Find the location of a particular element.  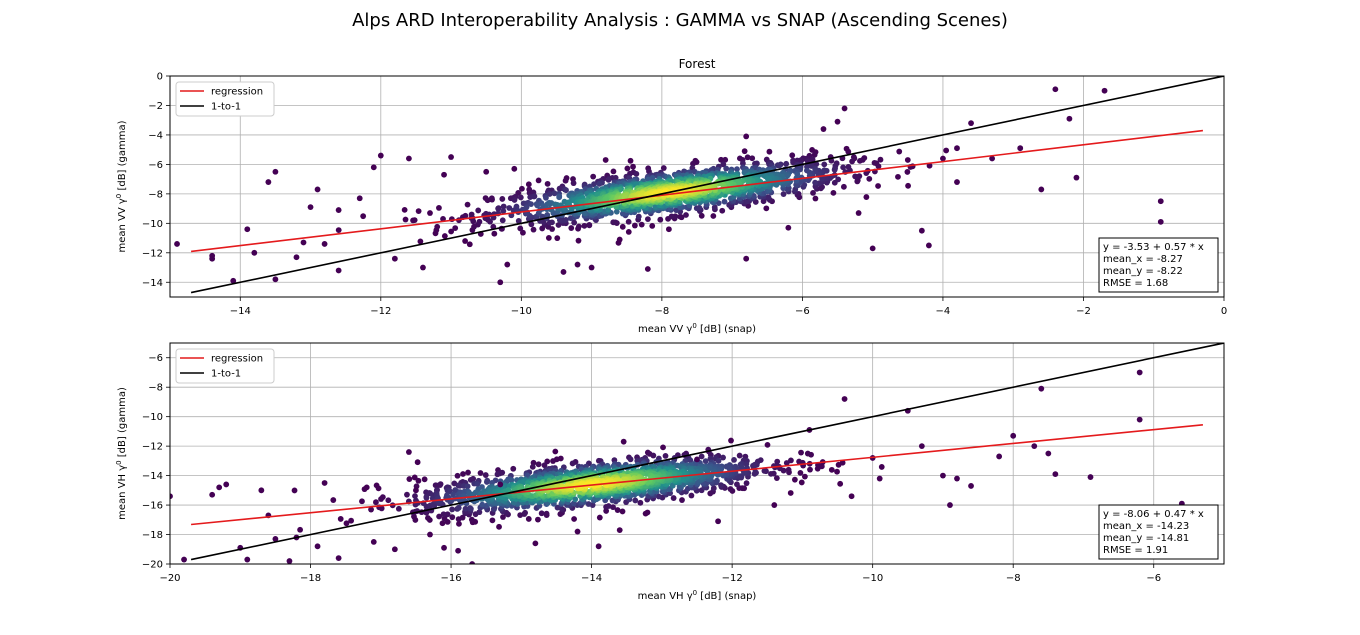

y-tick-label: −14 is located at coordinates (152, 283).